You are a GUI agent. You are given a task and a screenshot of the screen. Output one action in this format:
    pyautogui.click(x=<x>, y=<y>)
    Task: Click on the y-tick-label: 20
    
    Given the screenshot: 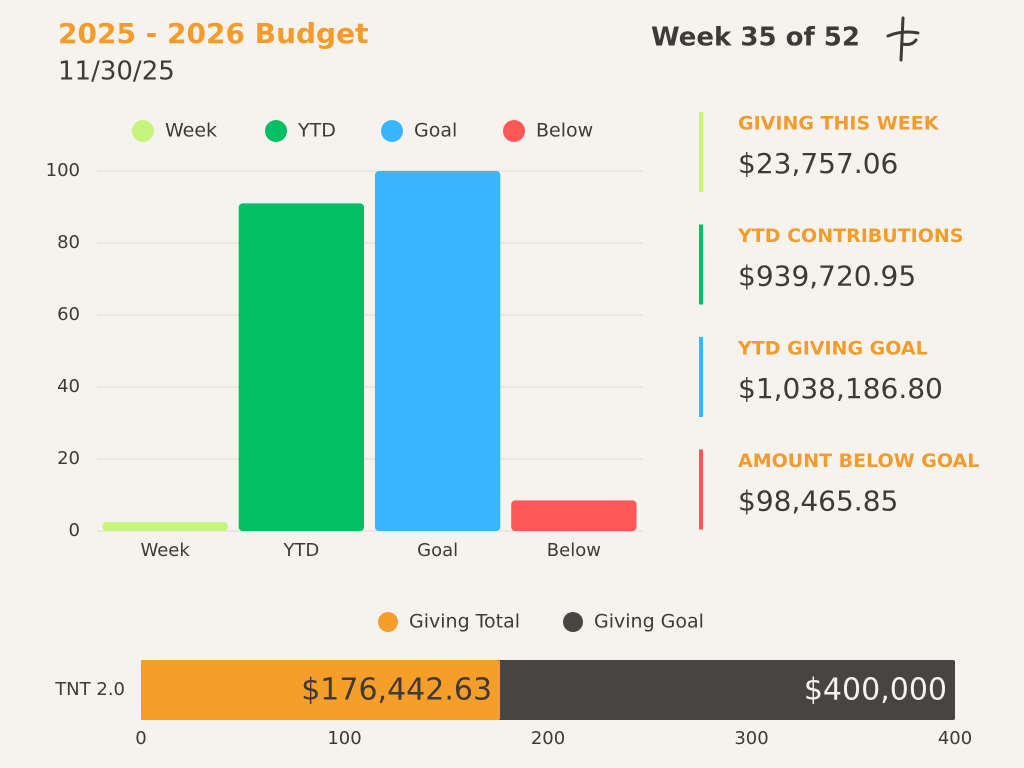 What is the action you would take?
    pyautogui.click(x=68, y=458)
    